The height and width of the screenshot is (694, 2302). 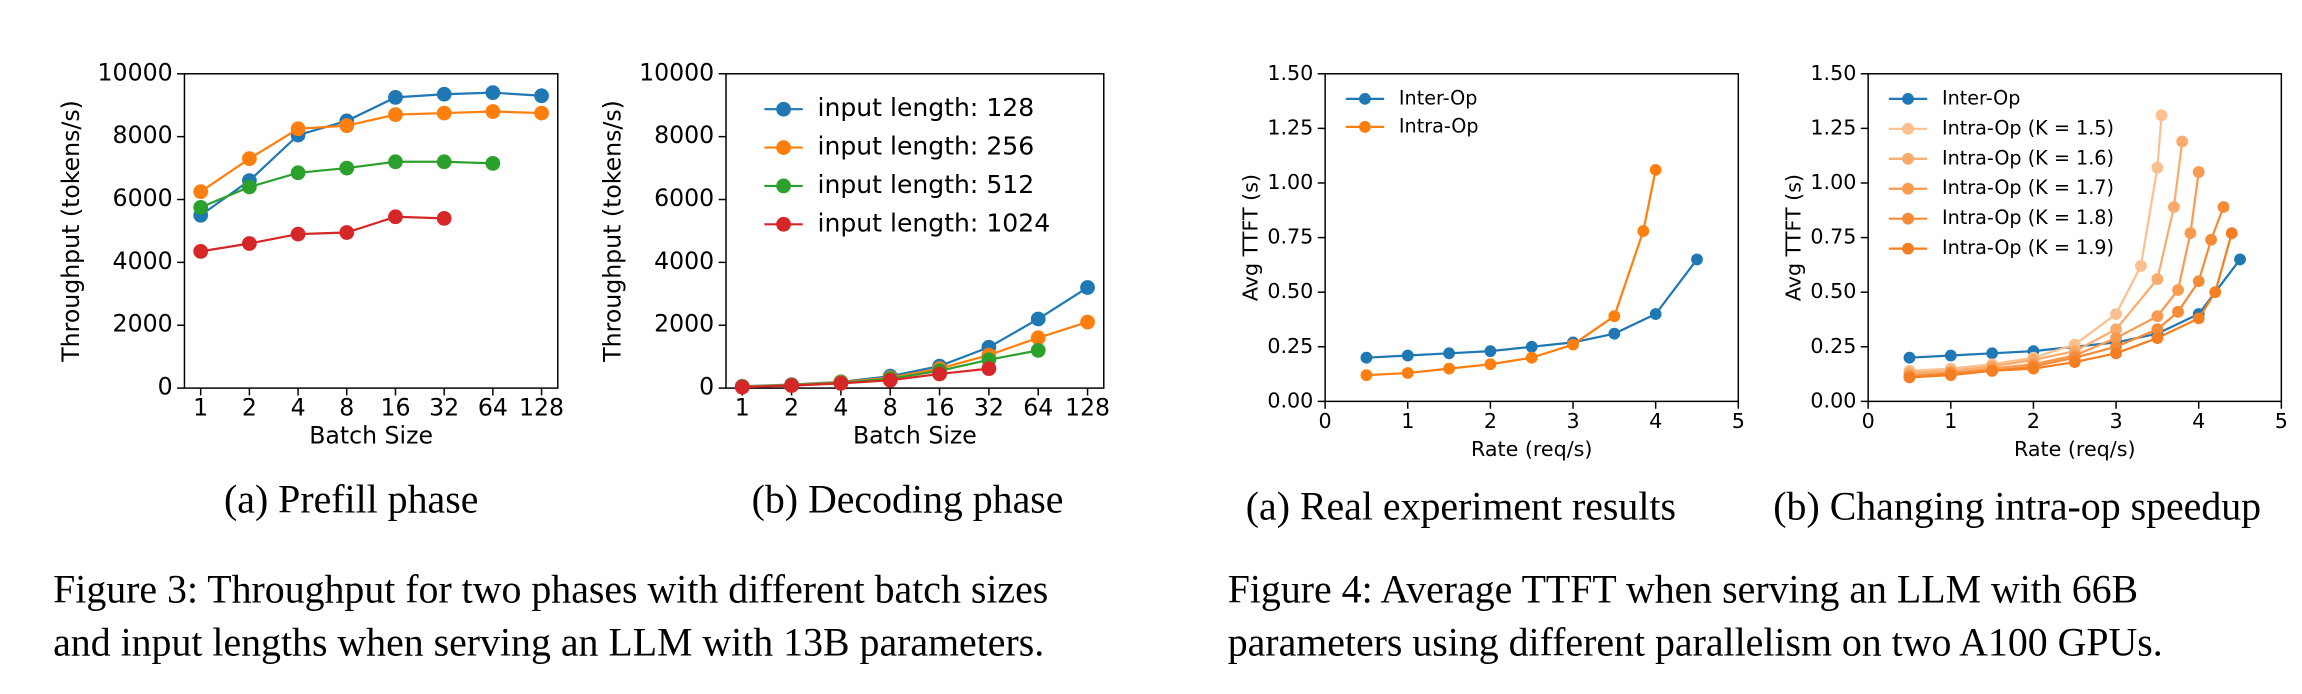 What do you see at coordinates (1461, 506) in the screenshot?
I see `subfigure-caption: (a) Real experiment results` at bounding box center [1461, 506].